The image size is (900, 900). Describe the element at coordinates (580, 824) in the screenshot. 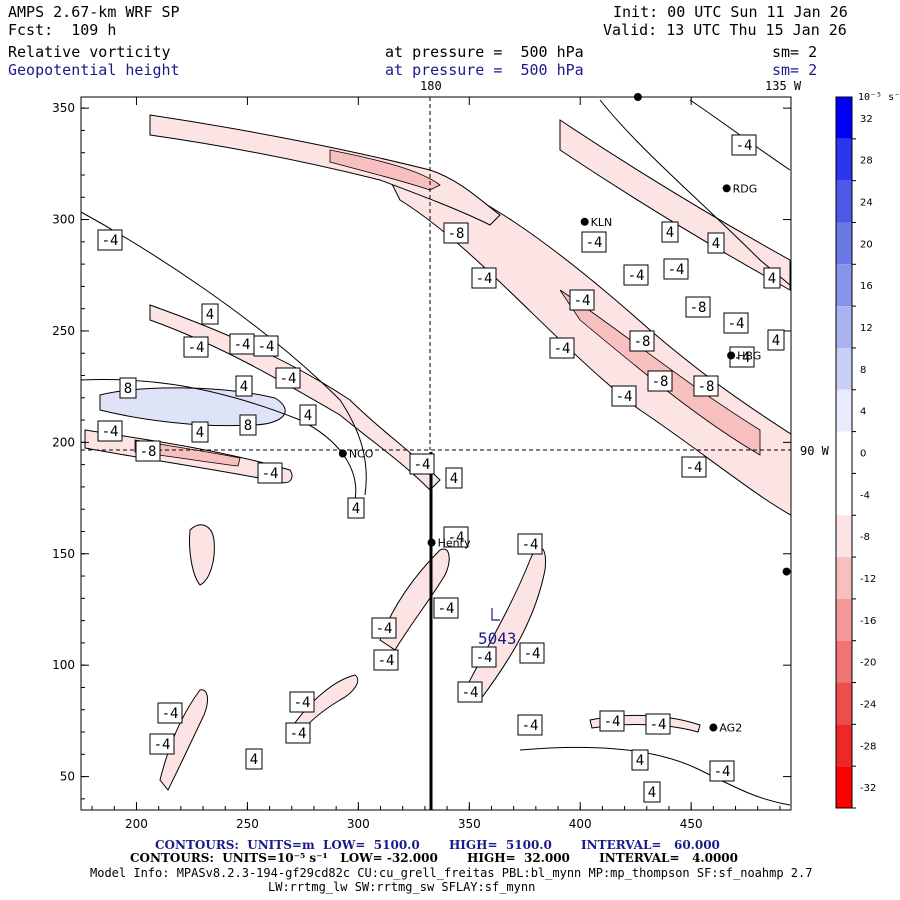

I see `x-tick-label: 400` at that location.